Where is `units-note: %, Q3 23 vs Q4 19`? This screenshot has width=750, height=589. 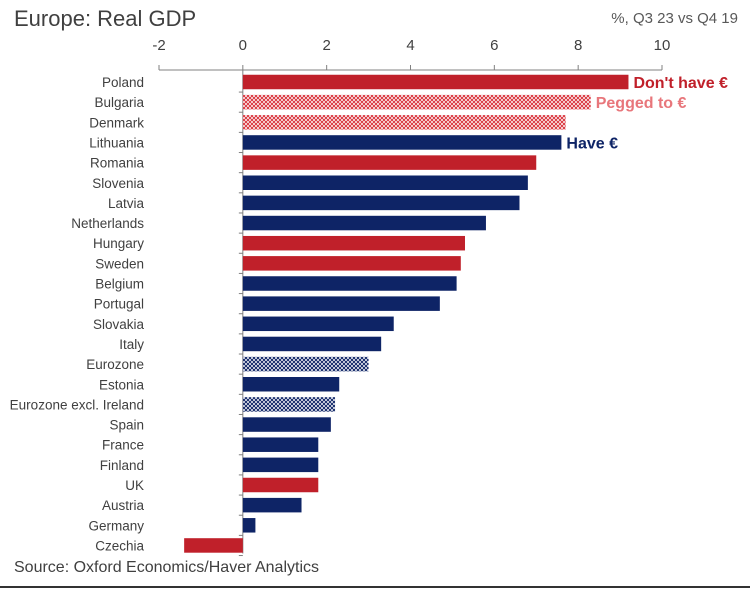 units-note: %, Q3 23 vs Q4 19 is located at coordinates (674, 18).